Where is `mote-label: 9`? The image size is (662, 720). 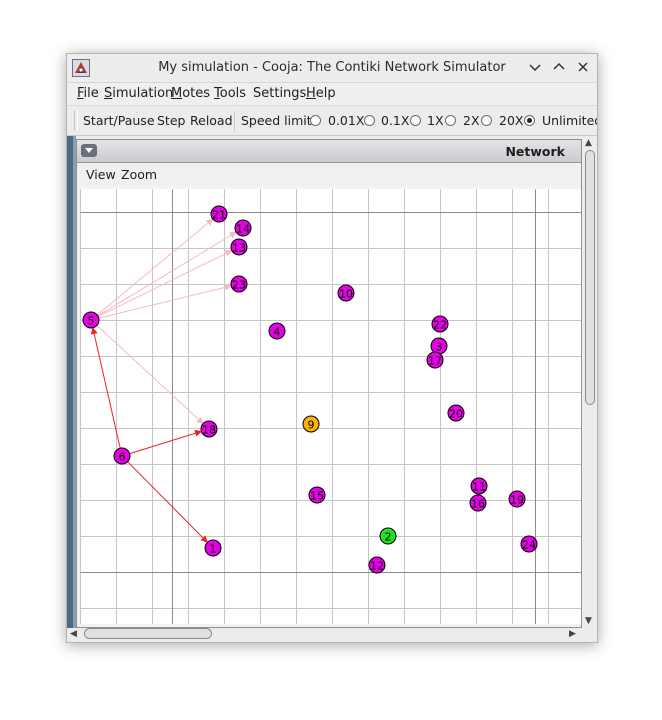 mote-label: 9 is located at coordinates (311, 424).